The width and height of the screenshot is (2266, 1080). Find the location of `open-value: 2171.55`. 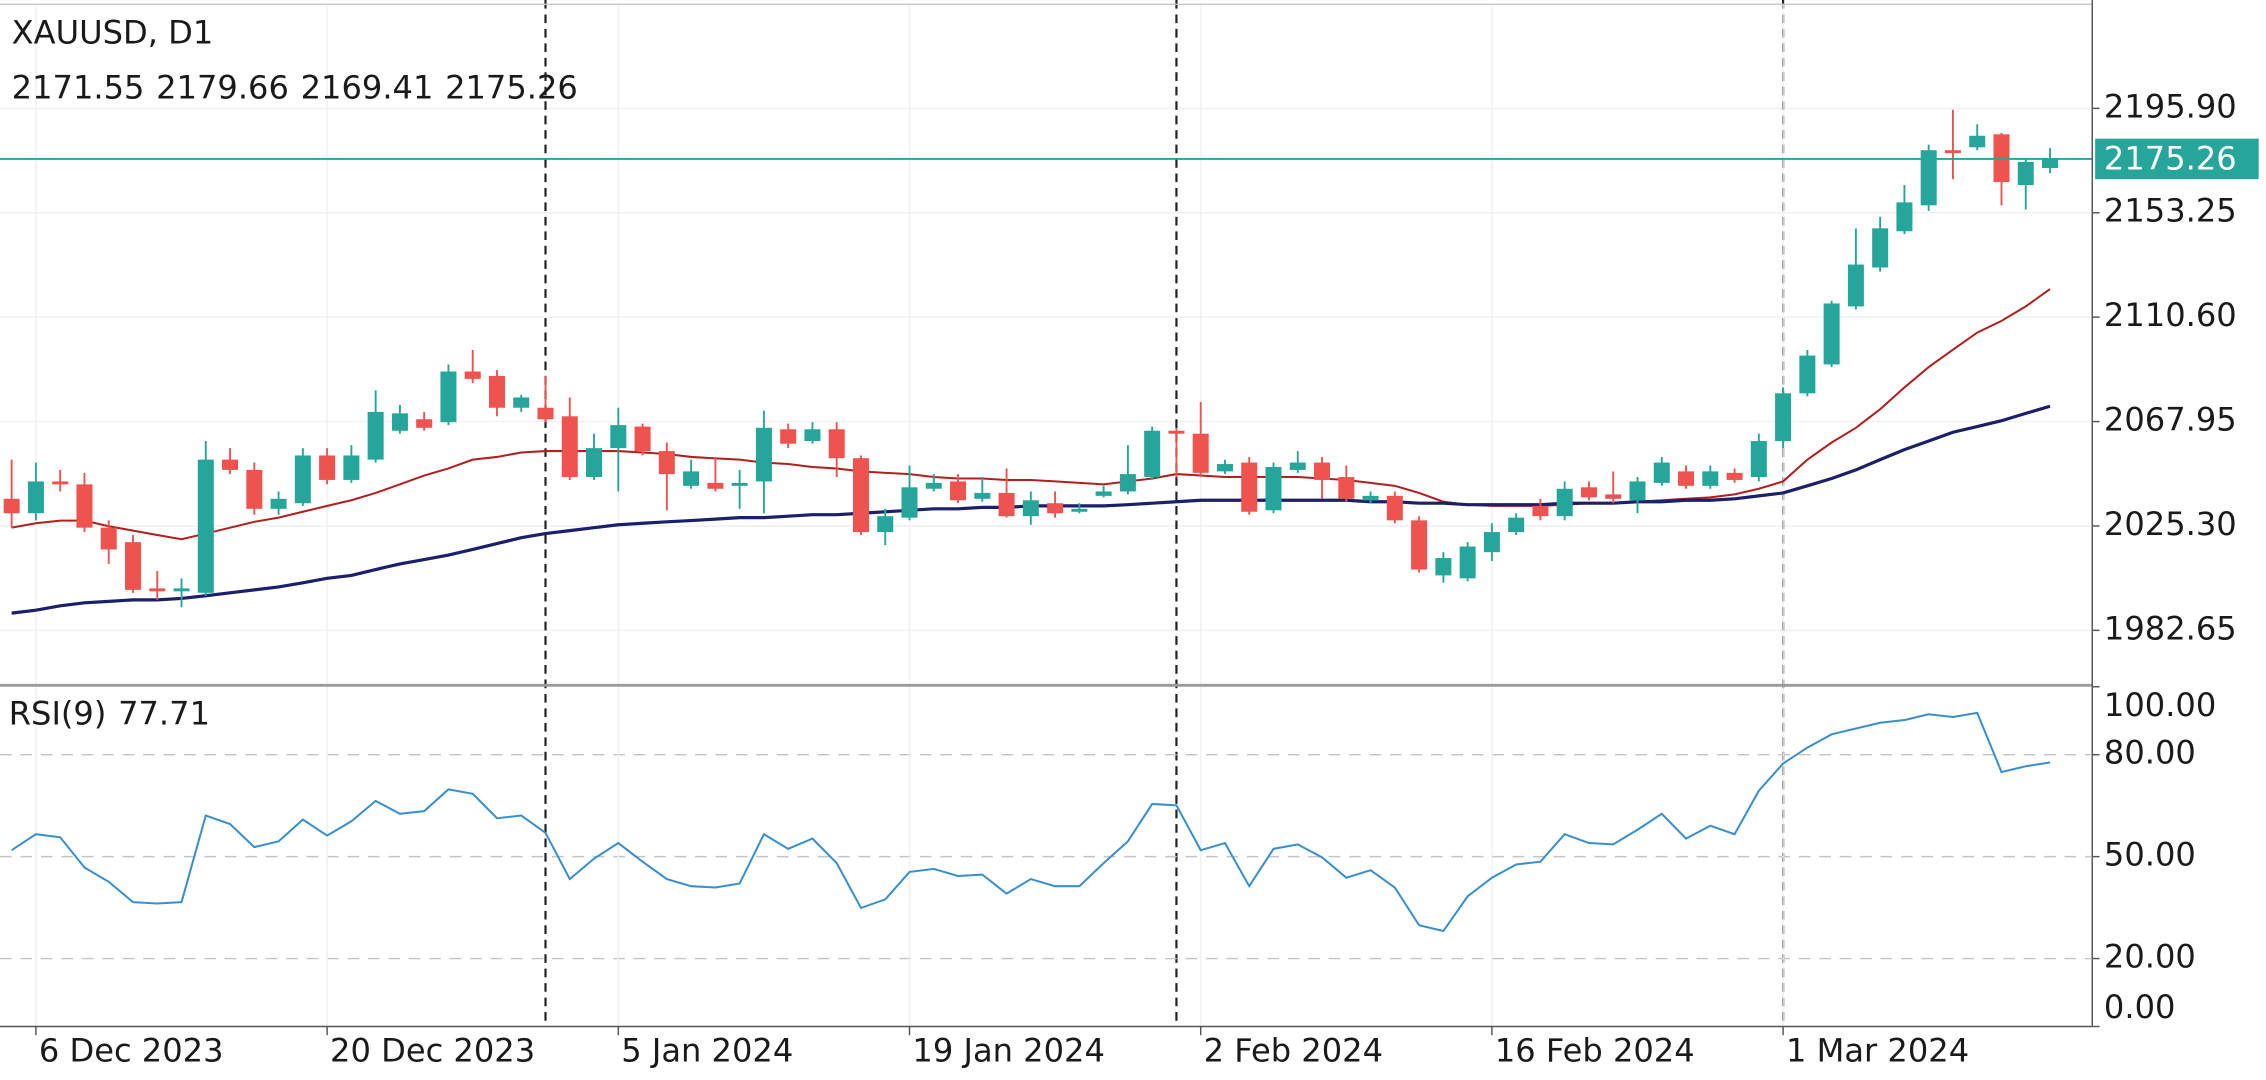

open-value: 2171.55 is located at coordinates (78, 88).